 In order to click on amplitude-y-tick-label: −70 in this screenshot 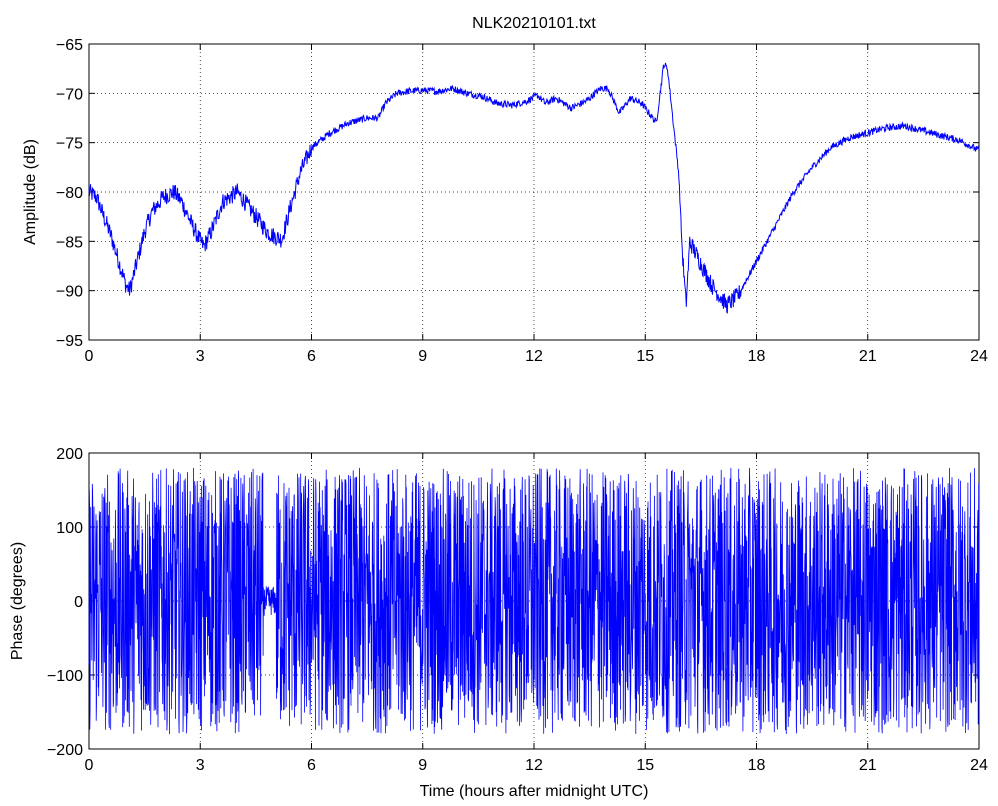, I will do `click(69, 94)`.